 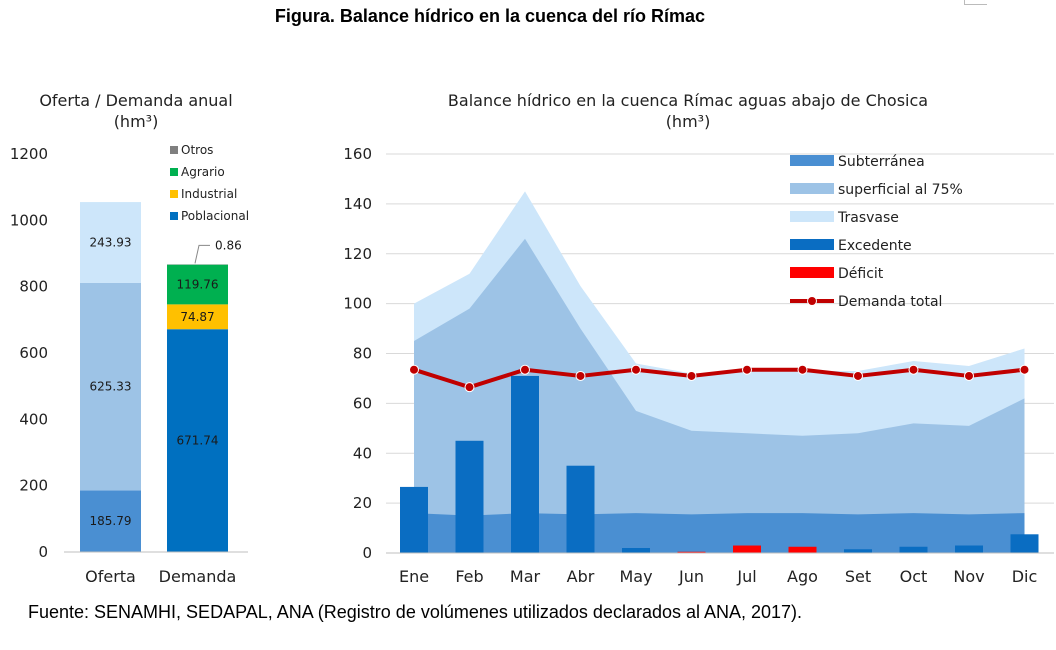 I want to click on right-y-tick: 140, so click(x=357, y=204).